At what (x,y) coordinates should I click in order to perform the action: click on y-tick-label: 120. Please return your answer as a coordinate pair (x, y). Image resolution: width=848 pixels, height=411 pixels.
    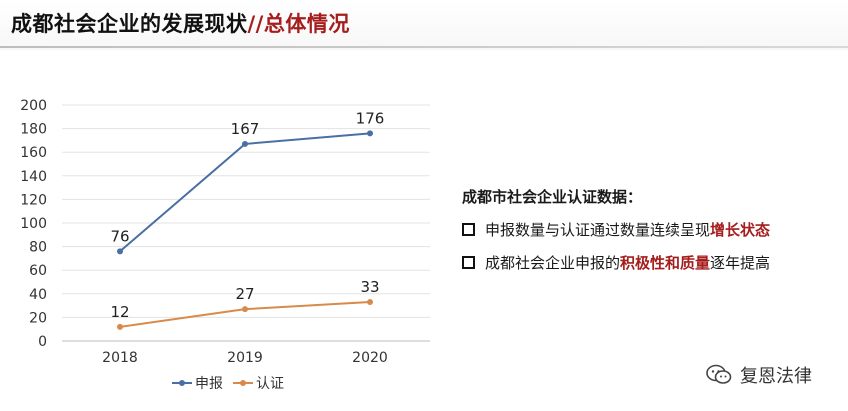
    Looking at the image, I should click on (33, 200).